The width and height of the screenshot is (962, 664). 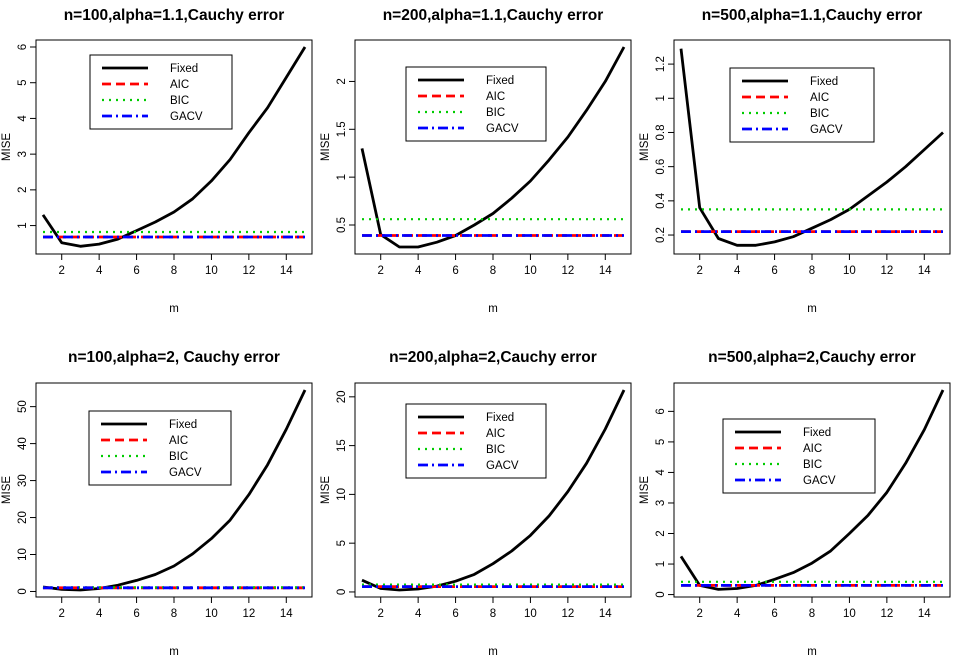 I want to click on y-tick-label: 40, so click(x=23, y=443).